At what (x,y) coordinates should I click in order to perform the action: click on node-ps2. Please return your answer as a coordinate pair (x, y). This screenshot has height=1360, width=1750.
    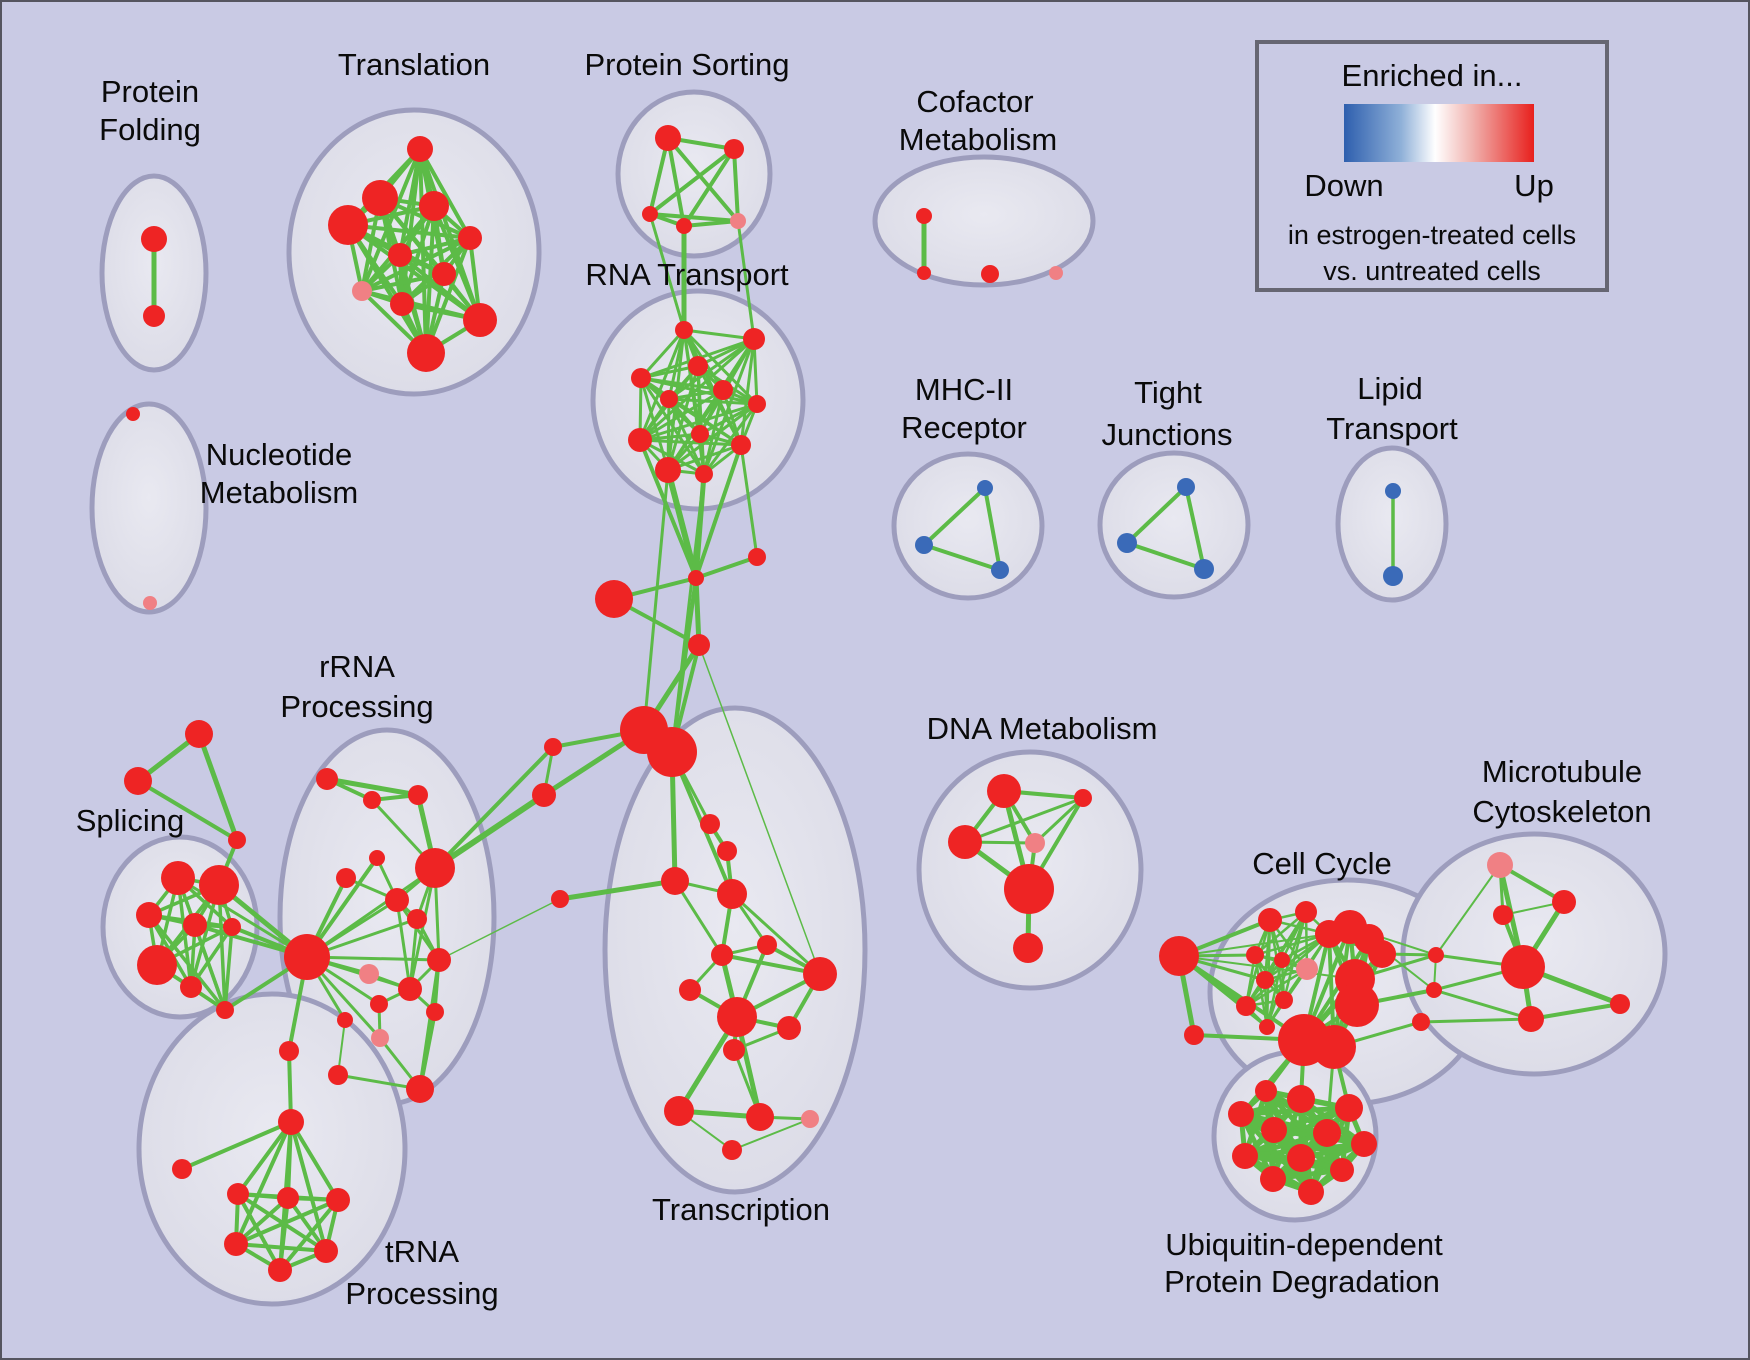
    Looking at the image, I should click on (734, 149).